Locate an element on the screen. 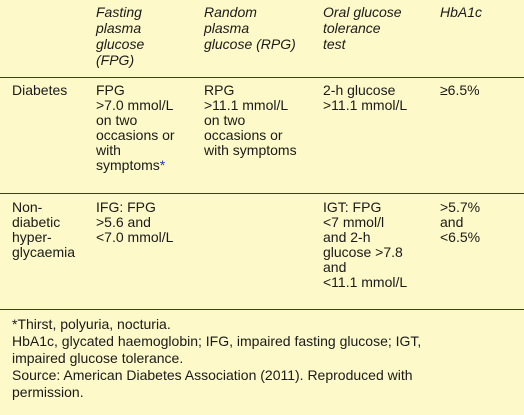 Image resolution: width=524 pixels, height=415 pixels. header-divider is located at coordinates (262, 77).